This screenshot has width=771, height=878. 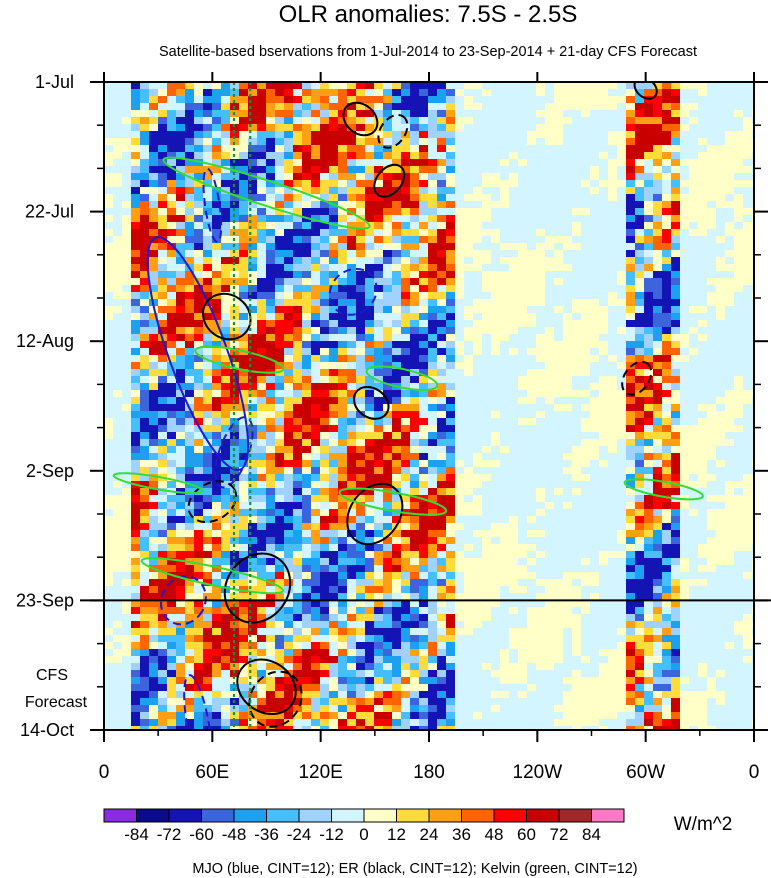 What do you see at coordinates (250, 815) in the screenshot?
I see `colorbar-swatch` at bounding box center [250, 815].